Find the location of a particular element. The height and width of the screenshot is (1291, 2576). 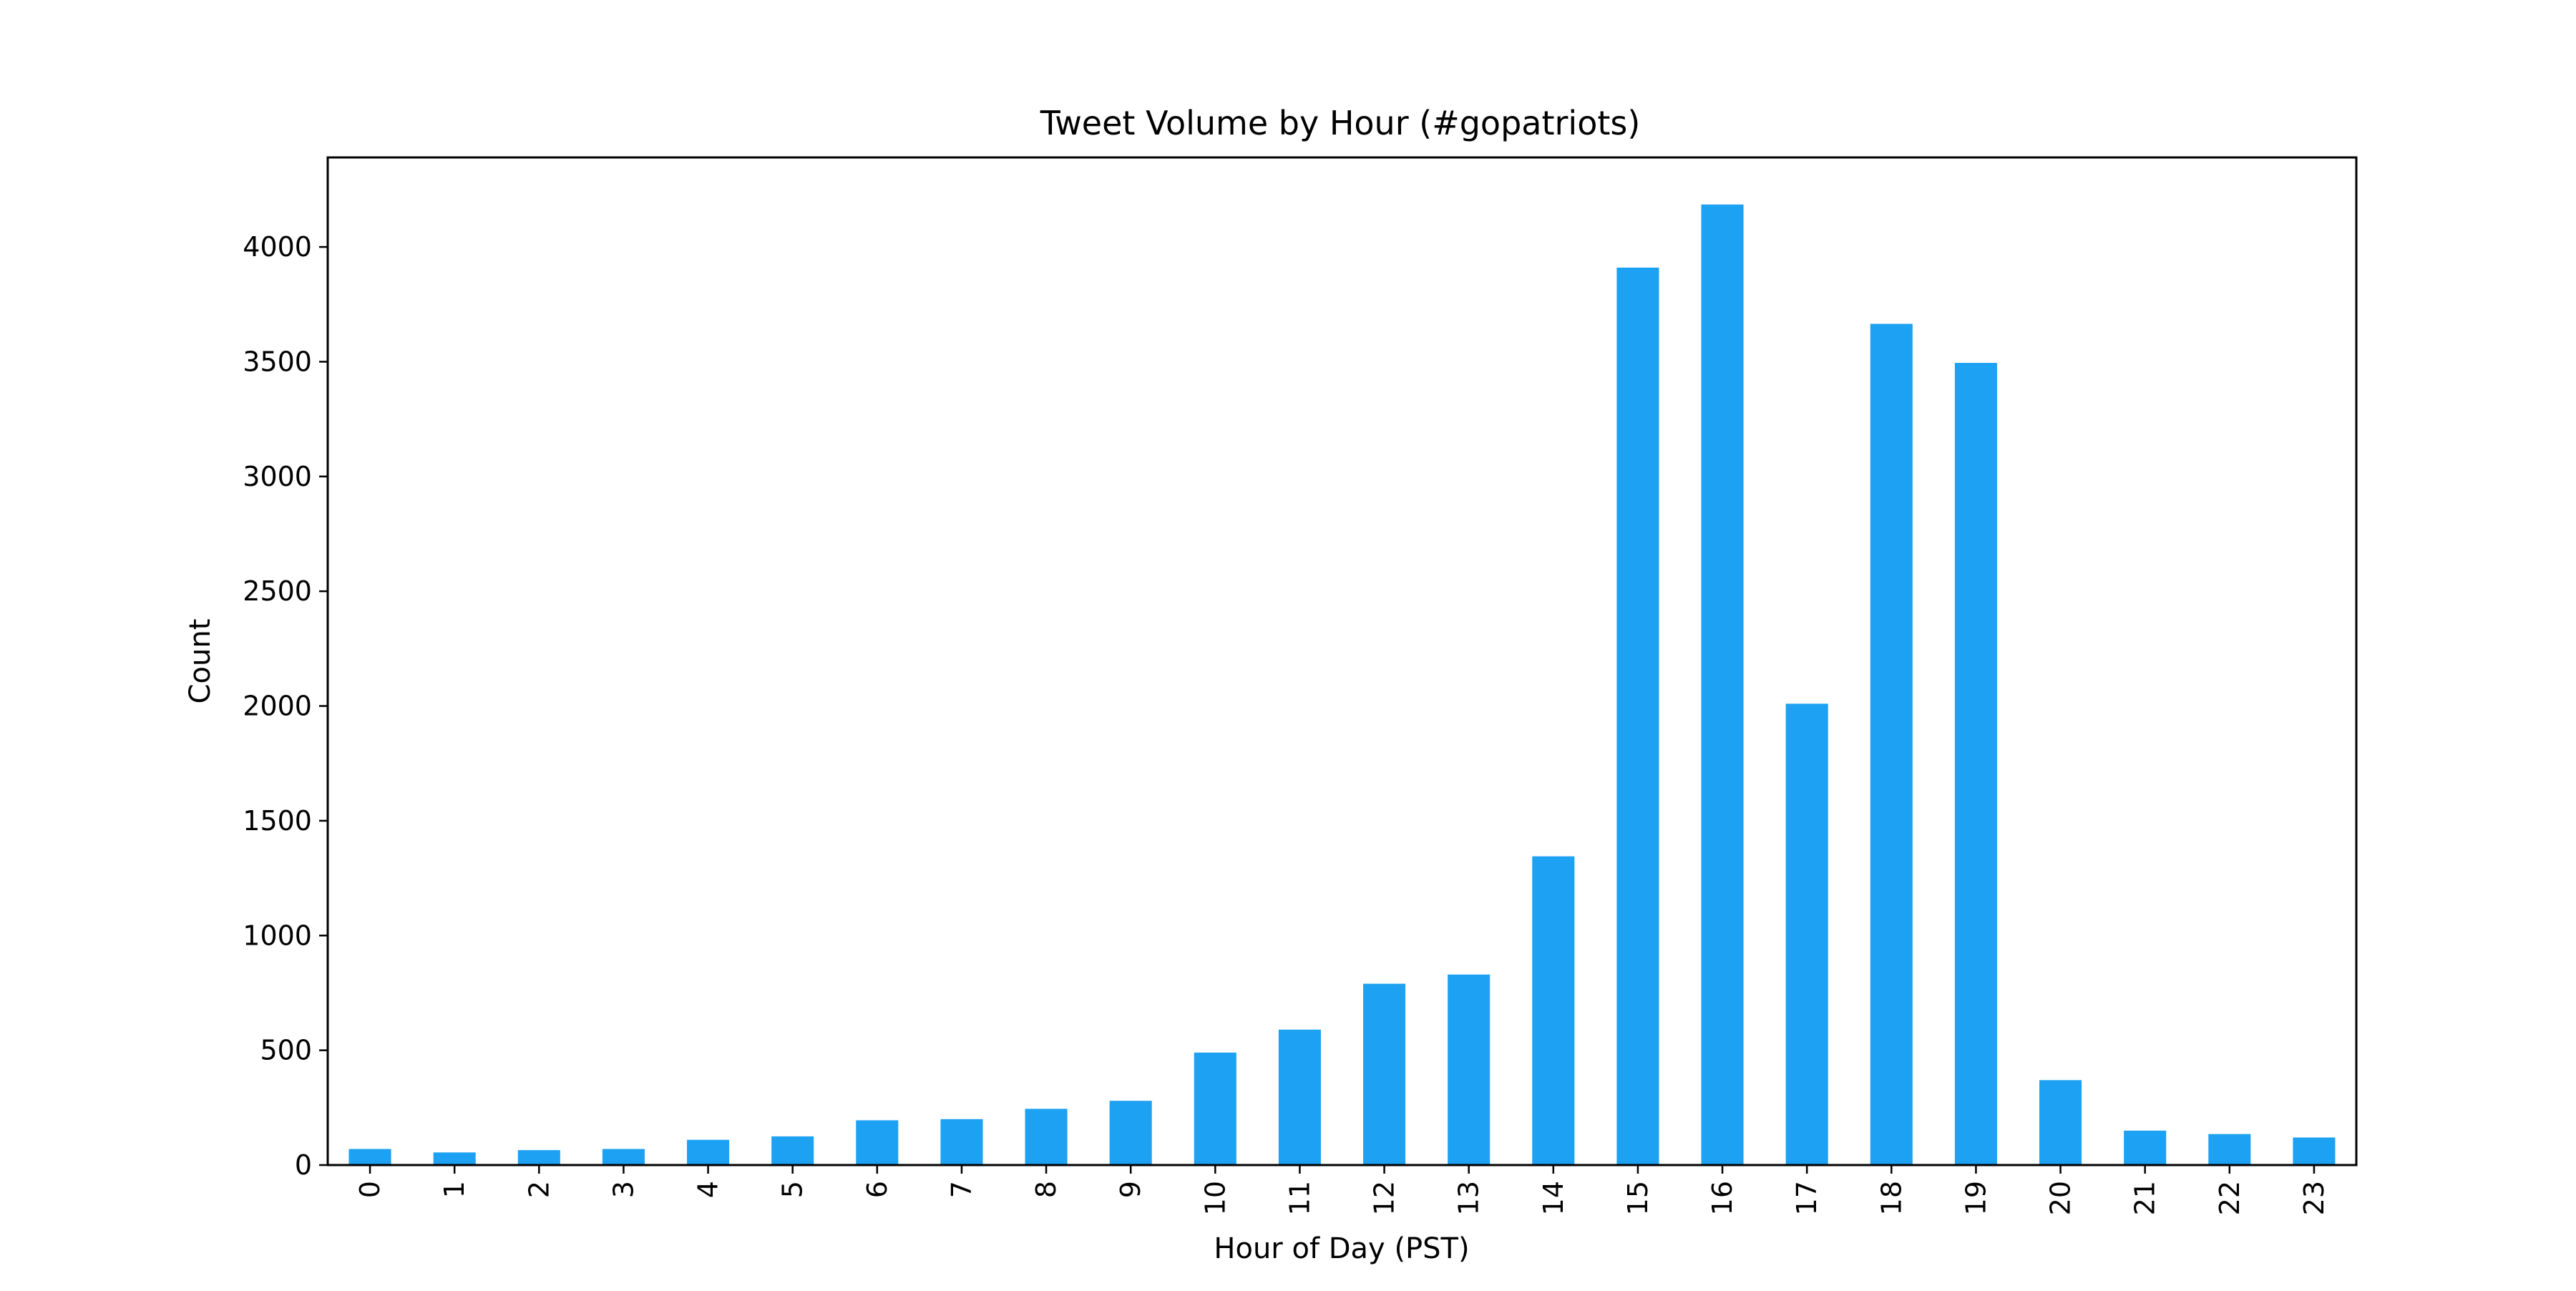

x-tick-label: 21 is located at coordinates (2145, 1198).